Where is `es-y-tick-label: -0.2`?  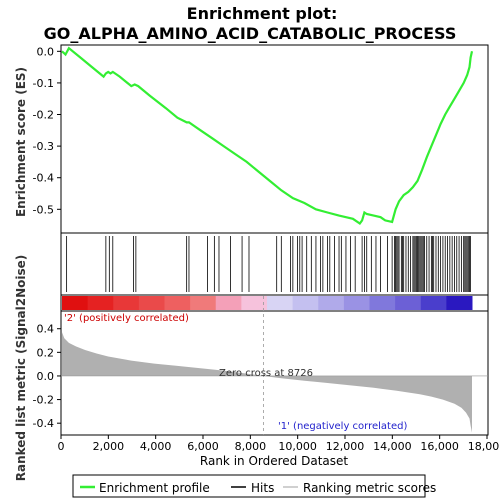 es-y-tick-label: -0.2 is located at coordinates (43, 115).